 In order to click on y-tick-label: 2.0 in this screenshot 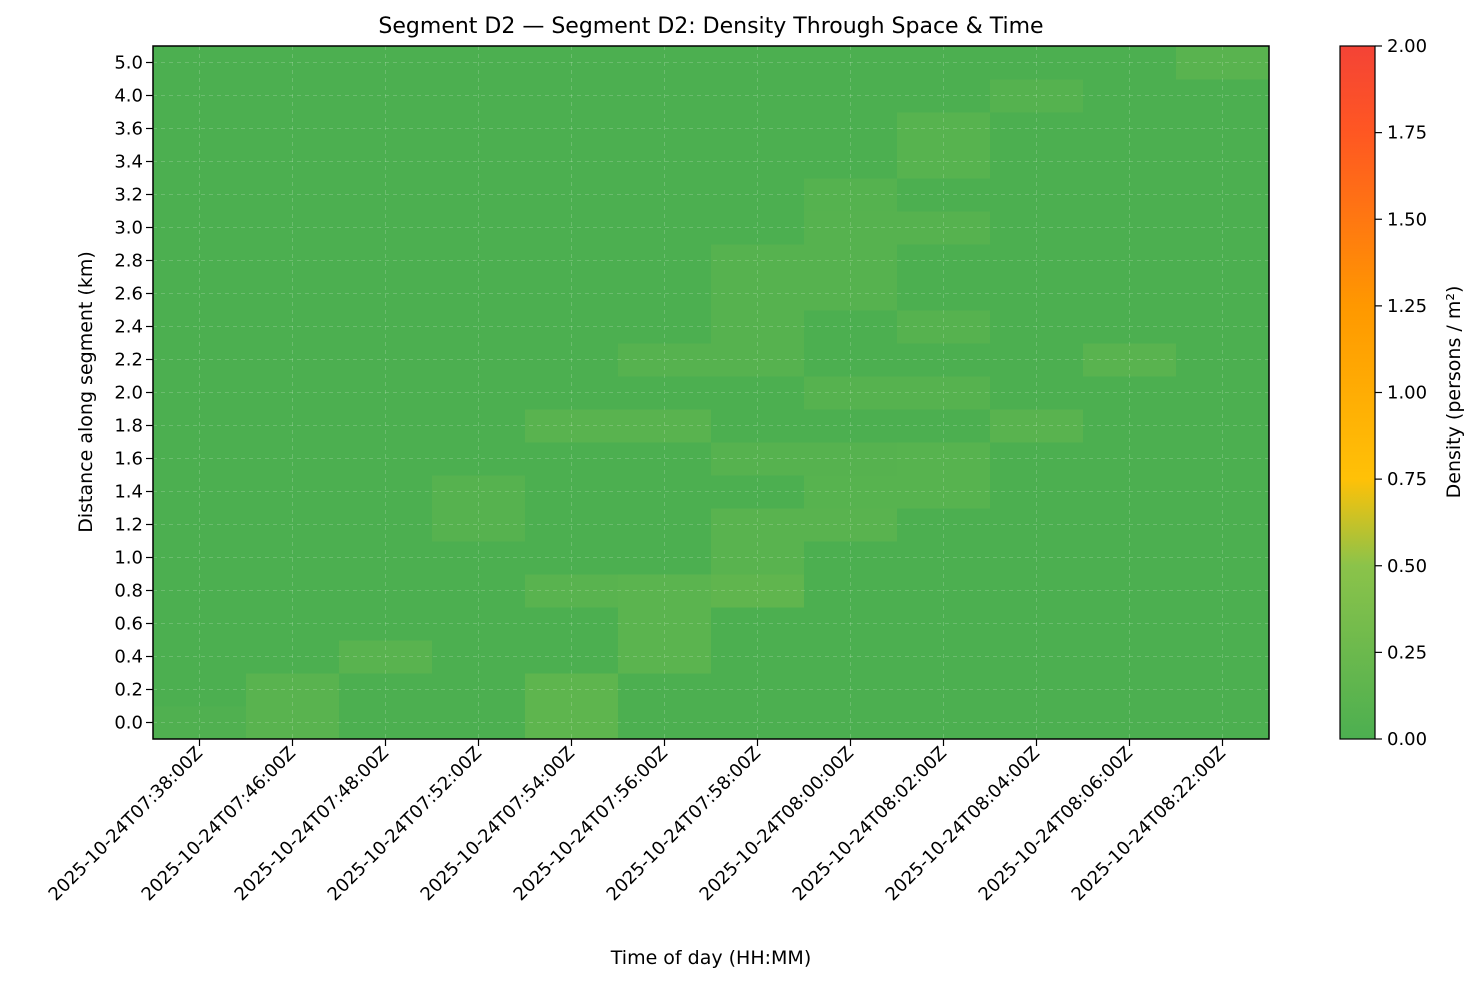, I will do `click(128, 393)`.